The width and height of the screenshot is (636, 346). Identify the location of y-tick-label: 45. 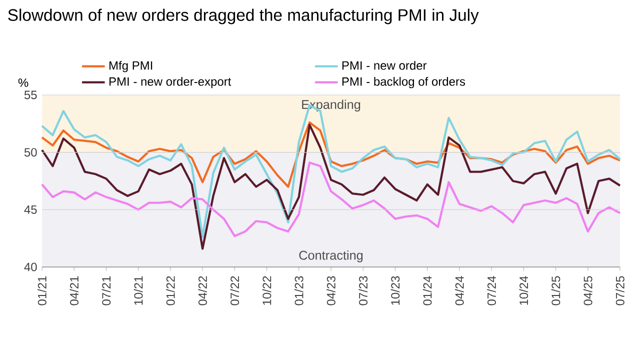
(30, 209).